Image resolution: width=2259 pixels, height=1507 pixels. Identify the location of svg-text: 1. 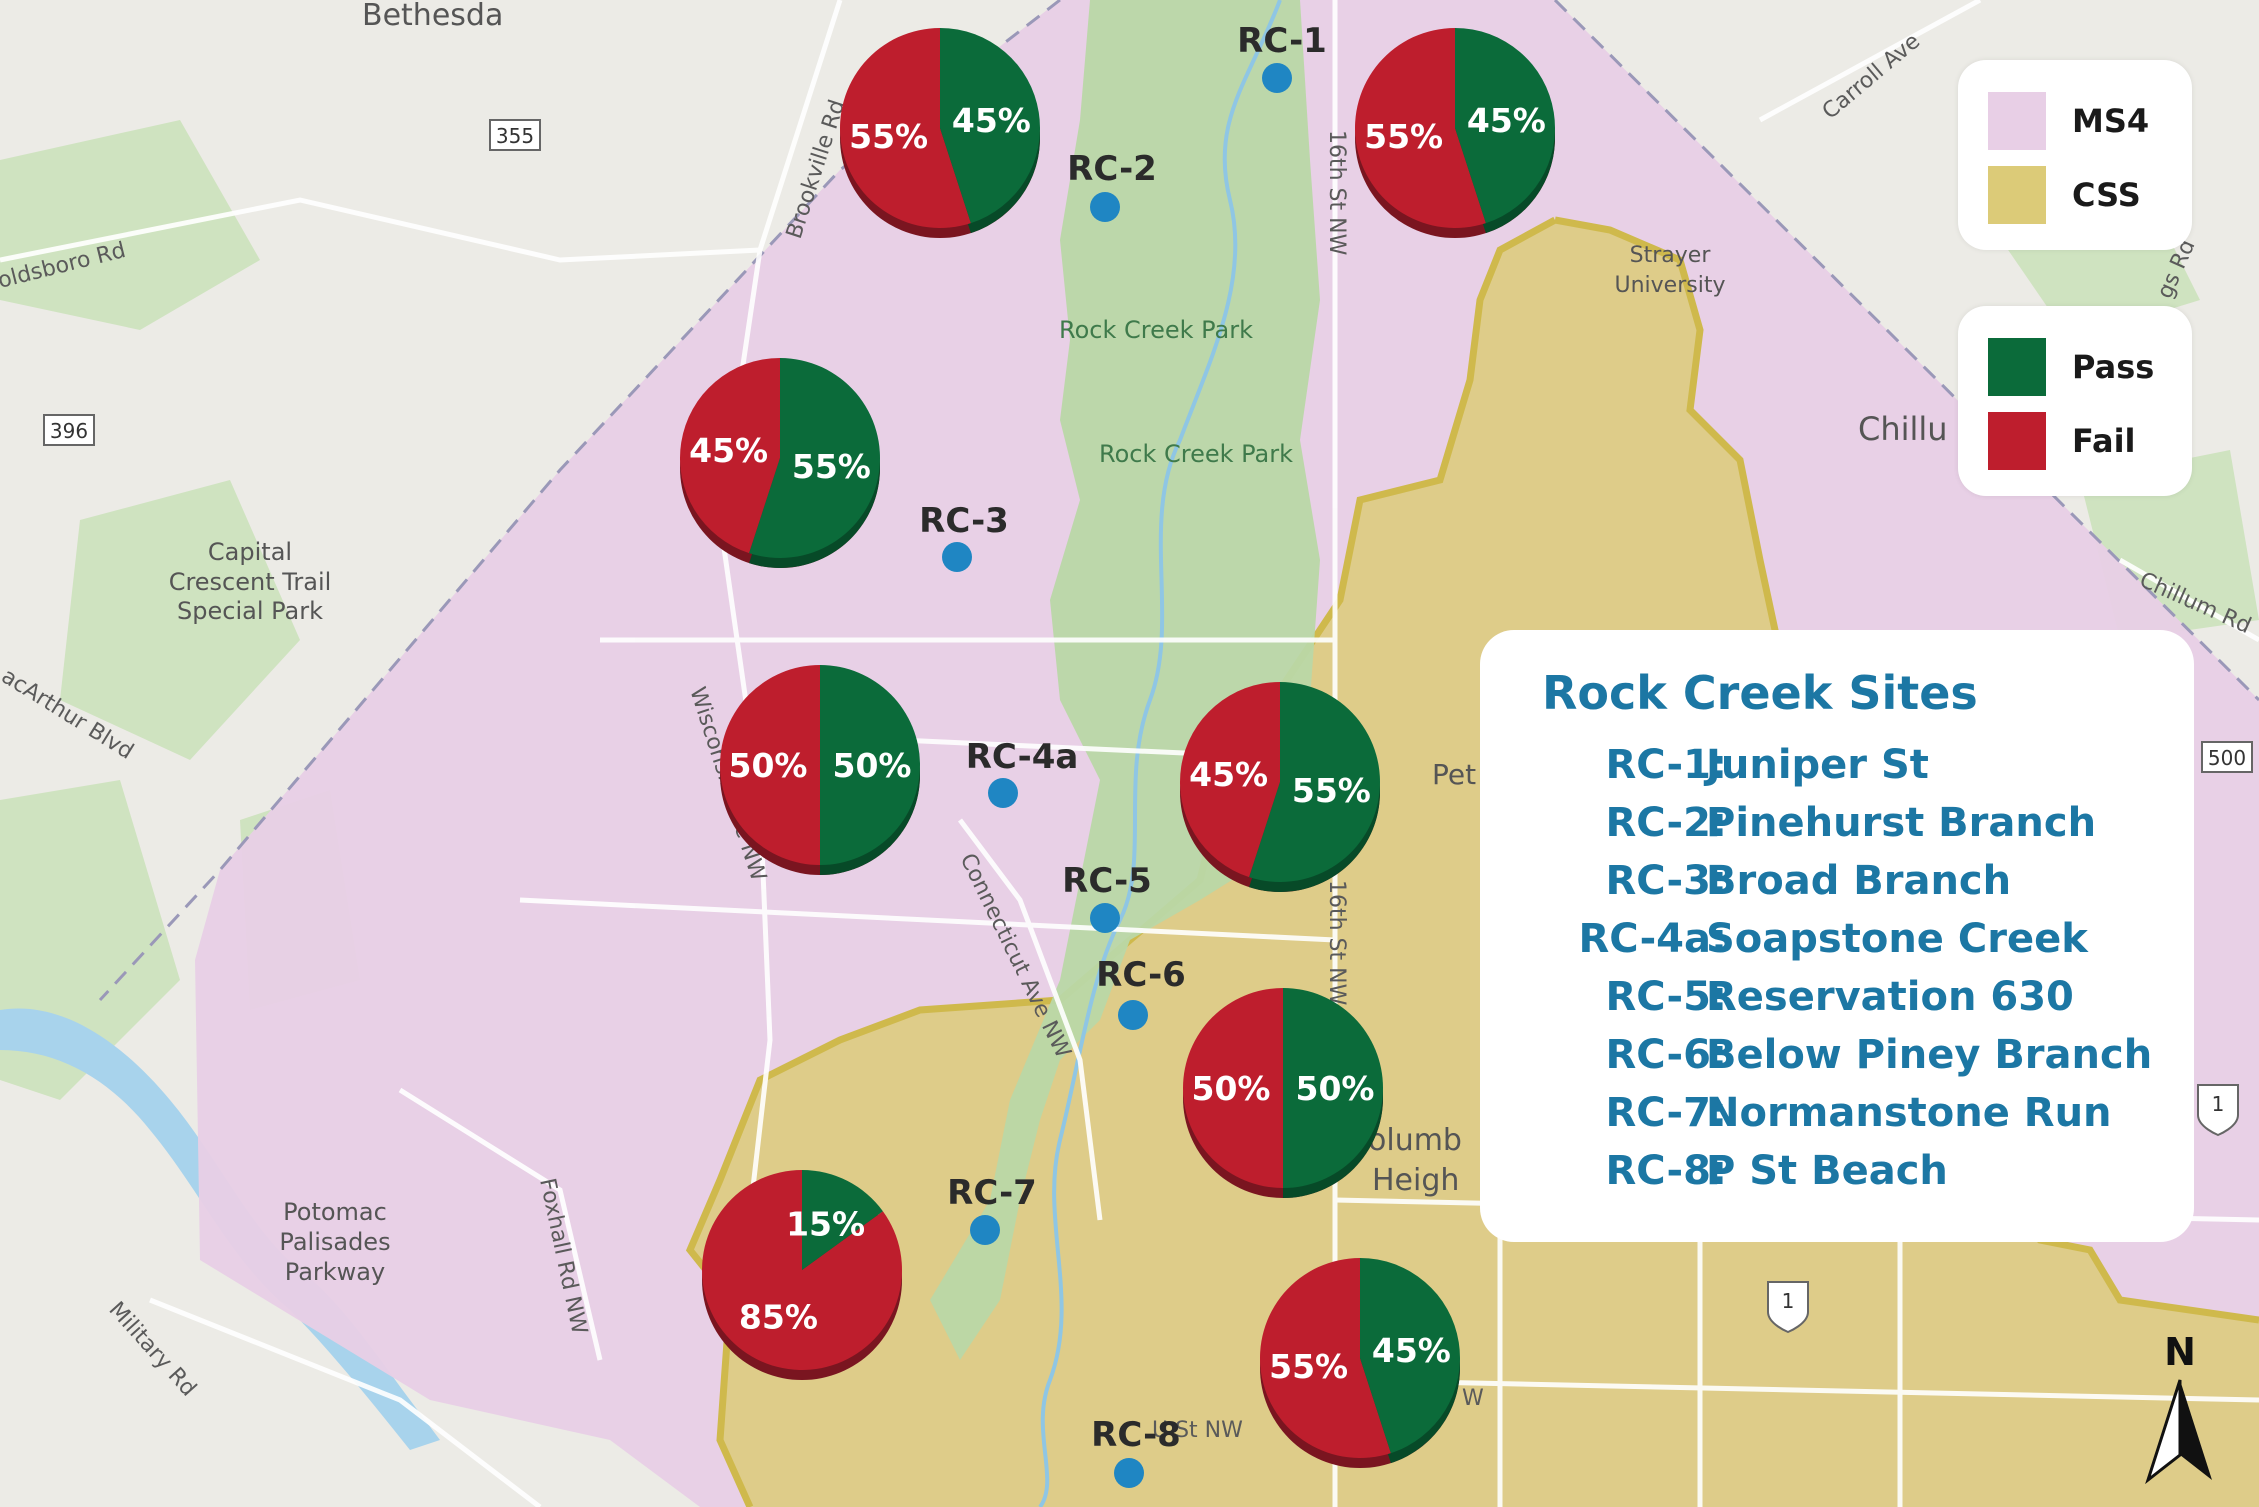
(1788, 1301).